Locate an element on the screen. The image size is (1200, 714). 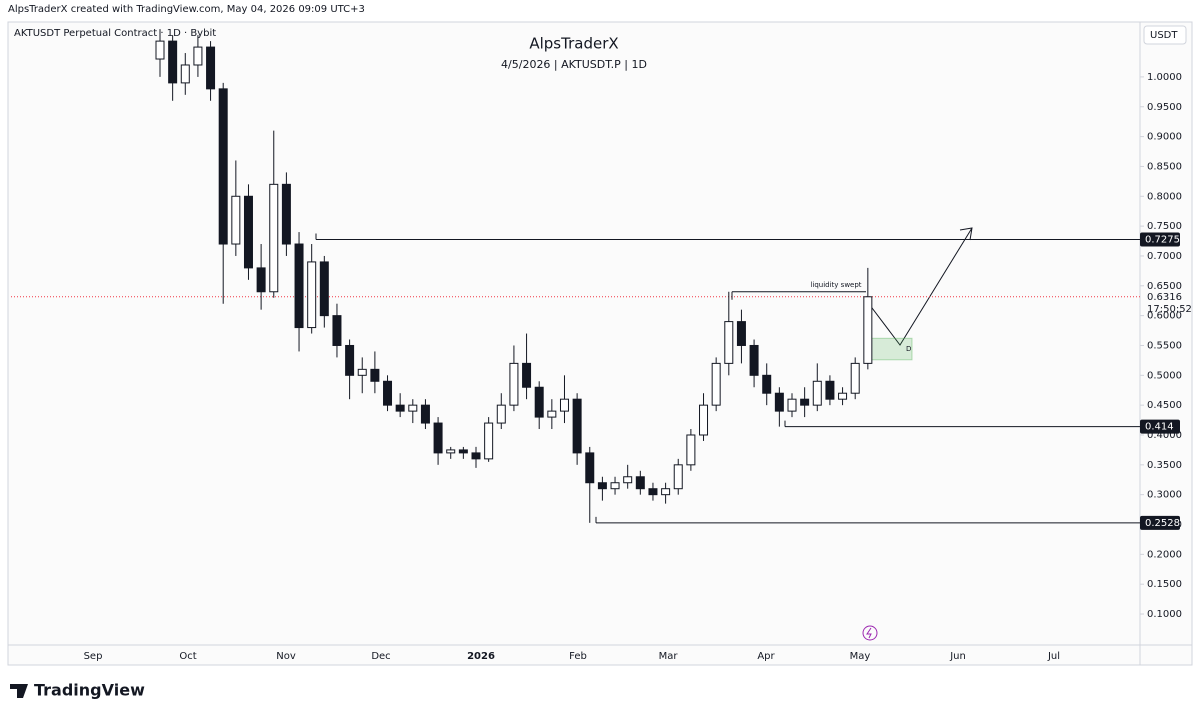
x-tick-label: Dec is located at coordinates (380, 656).